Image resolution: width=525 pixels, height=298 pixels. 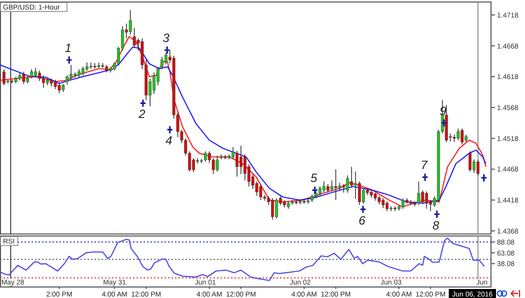 What do you see at coordinates (68, 48) in the screenshot?
I see `annotation: 1` at bounding box center [68, 48].